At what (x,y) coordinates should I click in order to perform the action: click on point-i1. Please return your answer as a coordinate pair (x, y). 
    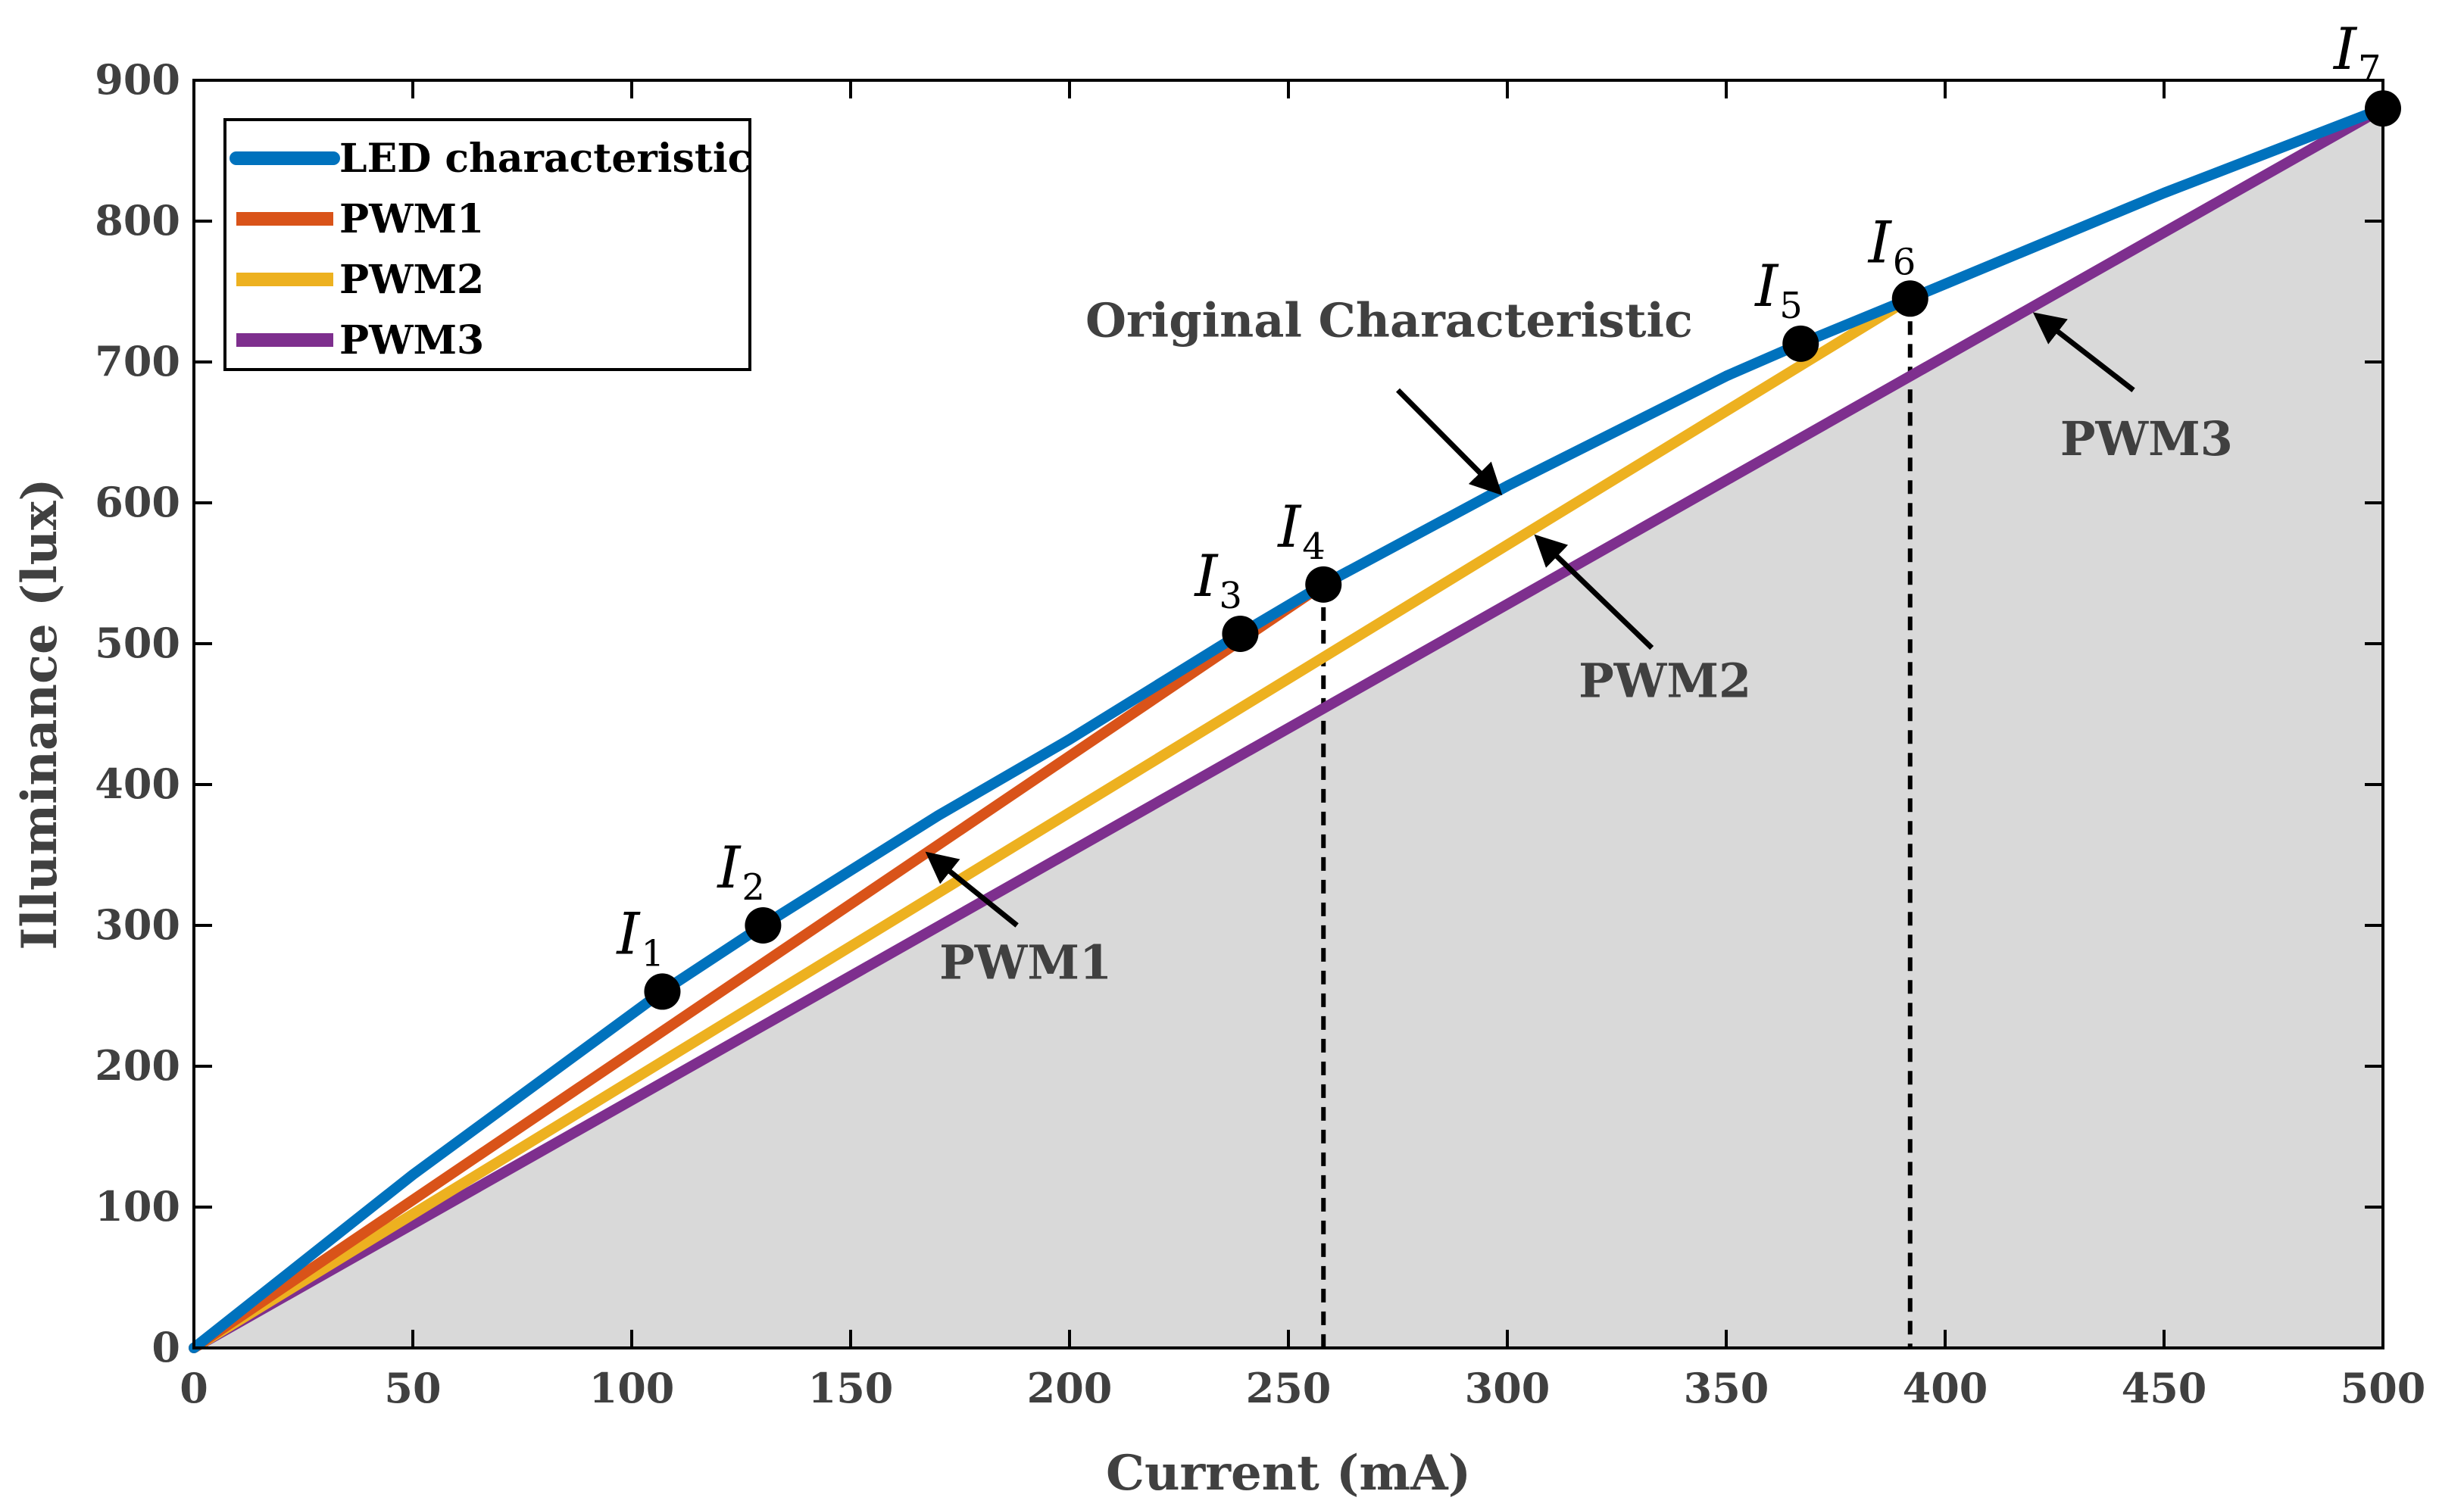
    Looking at the image, I should click on (662, 991).